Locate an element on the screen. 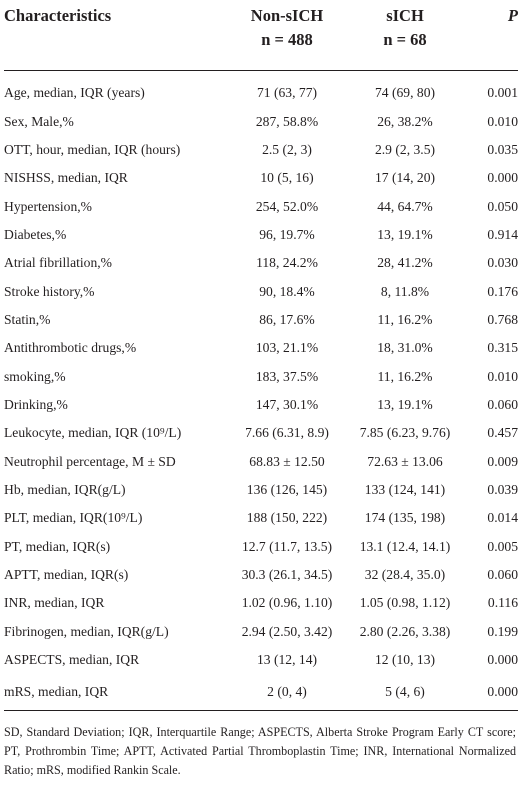 Image resolution: width=522 pixels, height=785 pixels. row-label: Sex, Male,% is located at coordinates (39, 121).